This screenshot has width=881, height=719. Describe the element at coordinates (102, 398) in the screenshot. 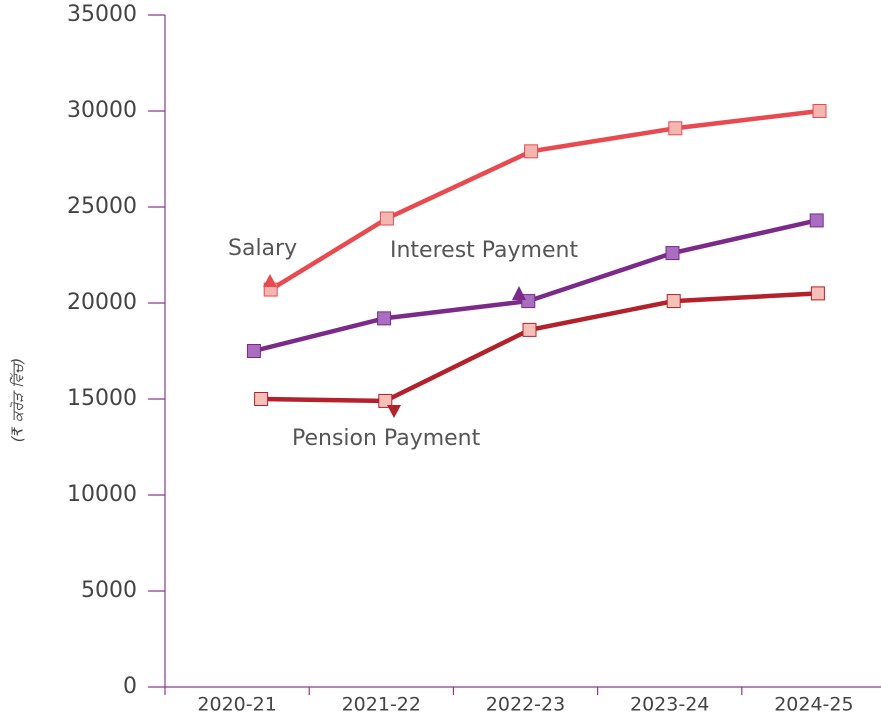

I see `y-tick-label: 15000` at that location.